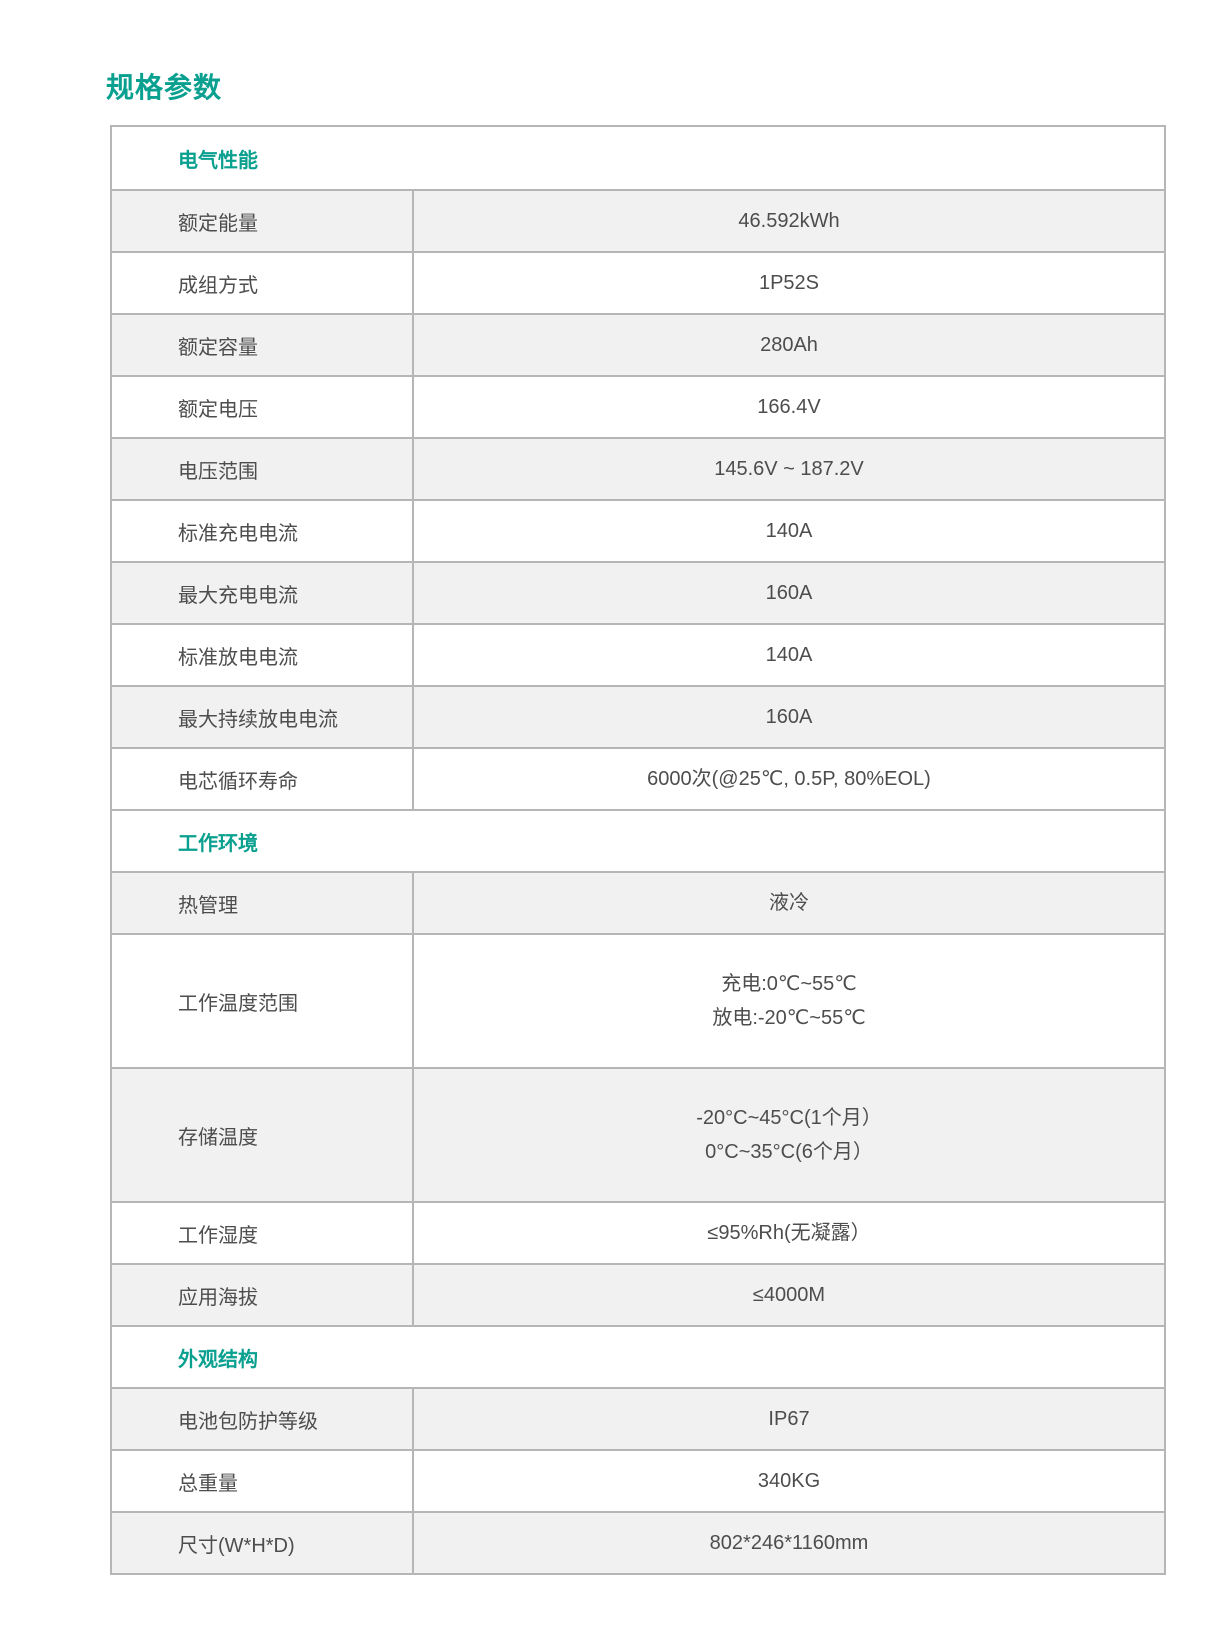  I want to click on spec-value: 802*246*1160mm, so click(789, 1543).